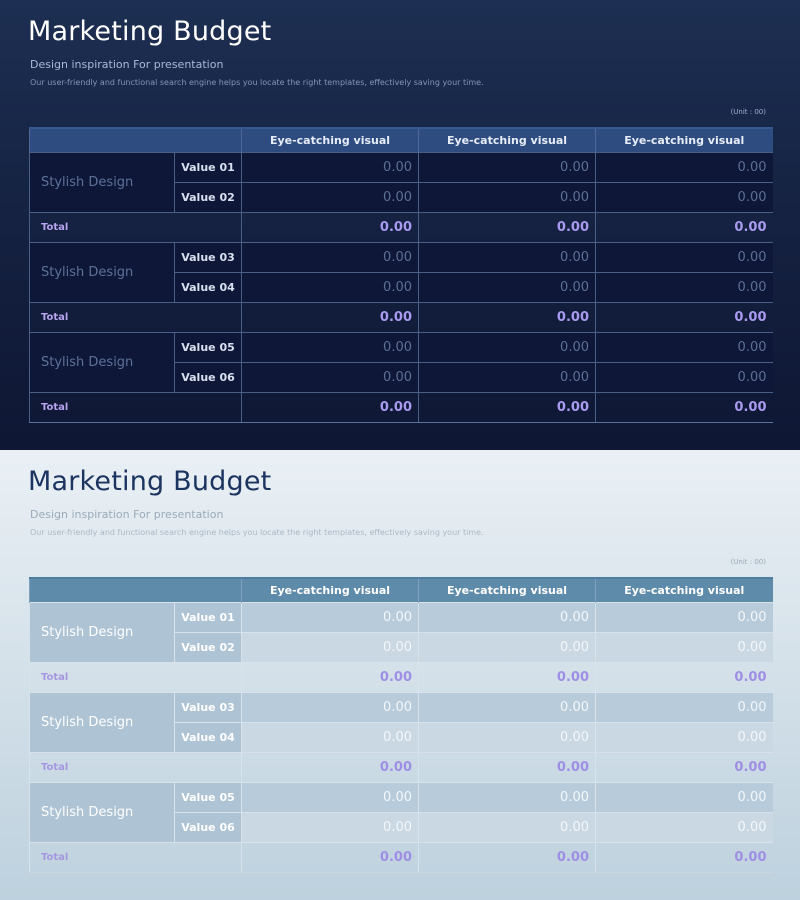 The image size is (800, 900). What do you see at coordinates (208, 646) in the screenshot?
I see `row-label: Value 02` at bounding box center [208, 646].